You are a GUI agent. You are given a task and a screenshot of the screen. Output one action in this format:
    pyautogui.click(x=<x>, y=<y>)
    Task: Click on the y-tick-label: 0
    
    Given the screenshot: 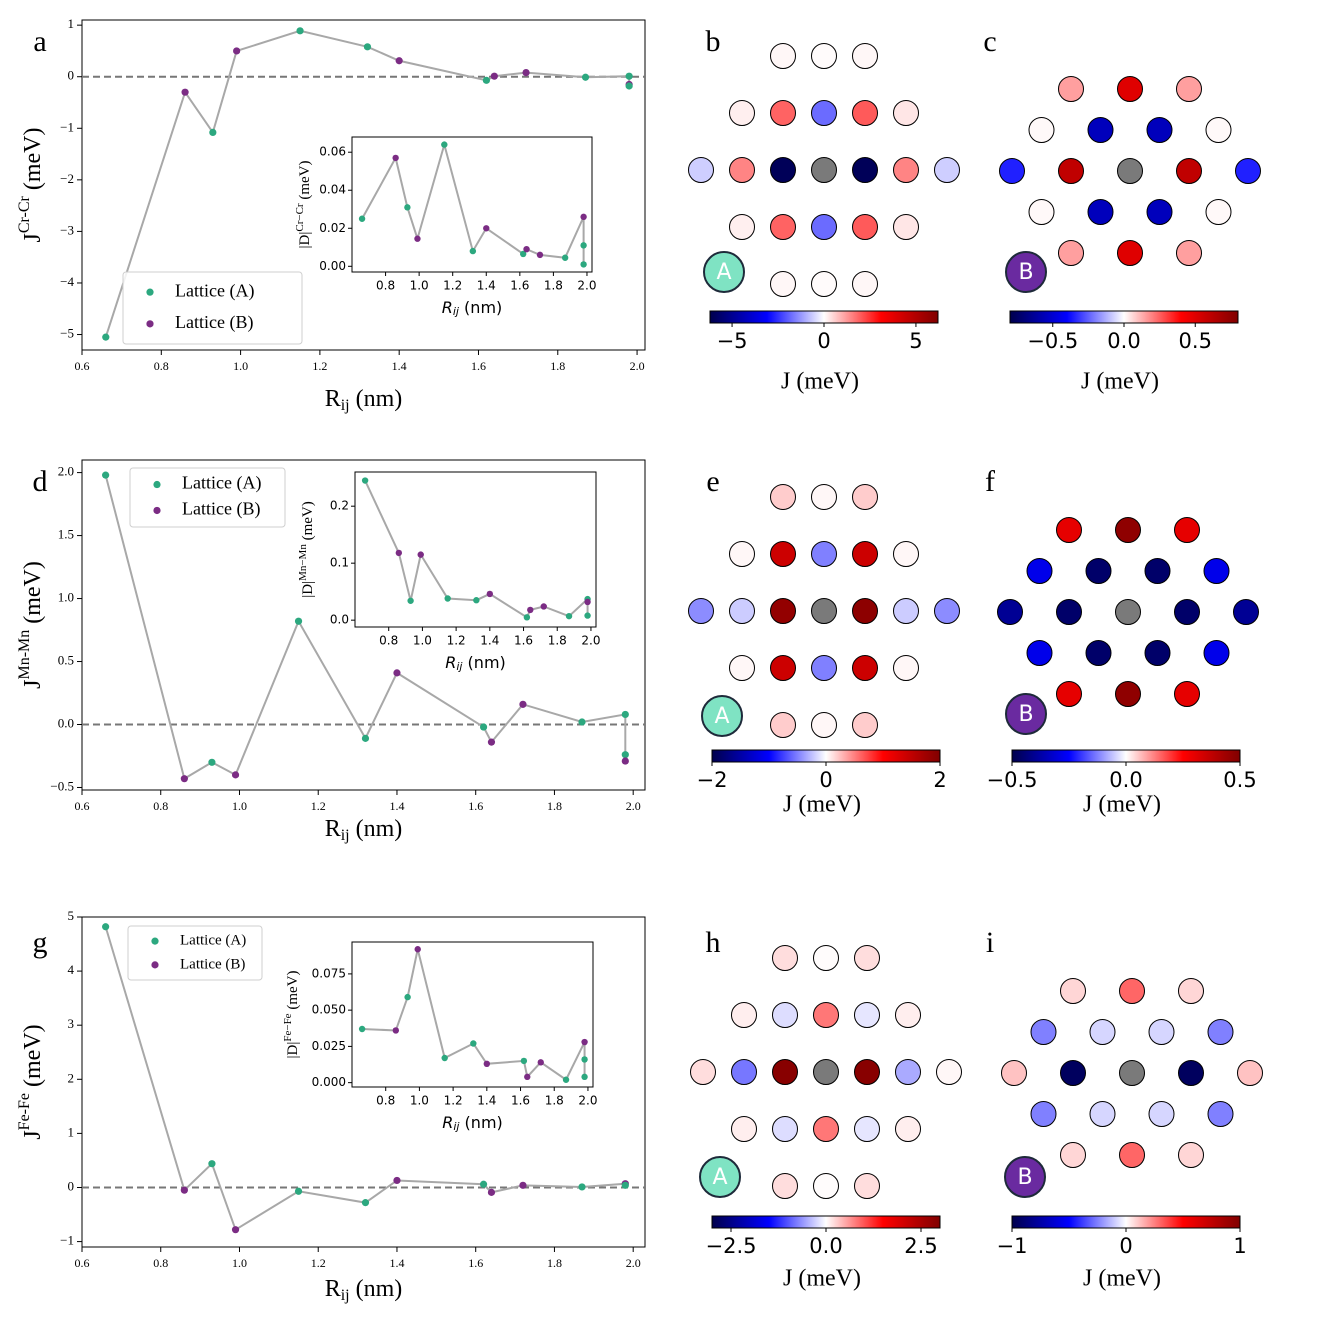 What is the action you would take?
    pyautogui.click(x=71, y=1185)
    